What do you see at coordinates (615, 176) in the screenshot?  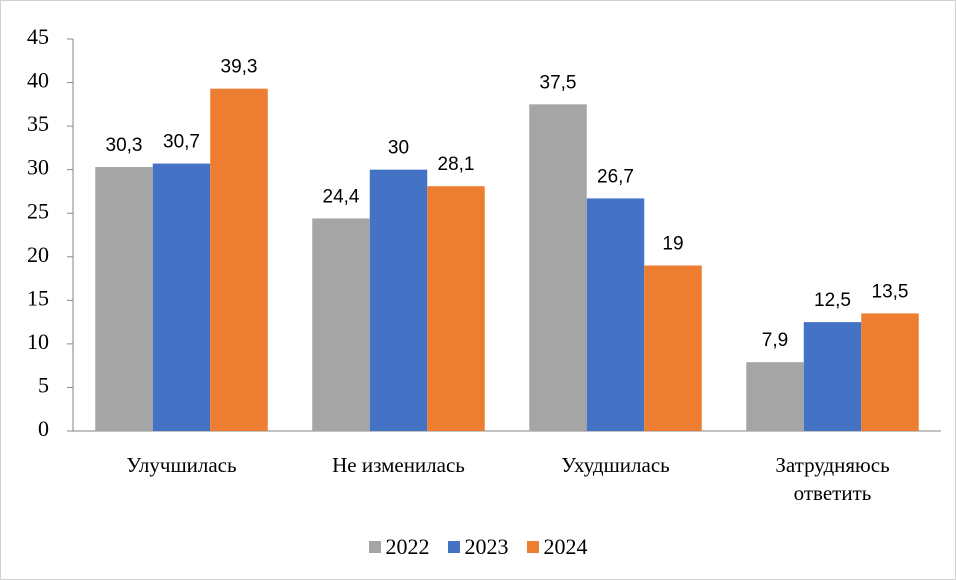 I see `data-label: 26,7` at bounding box center [615, 176].